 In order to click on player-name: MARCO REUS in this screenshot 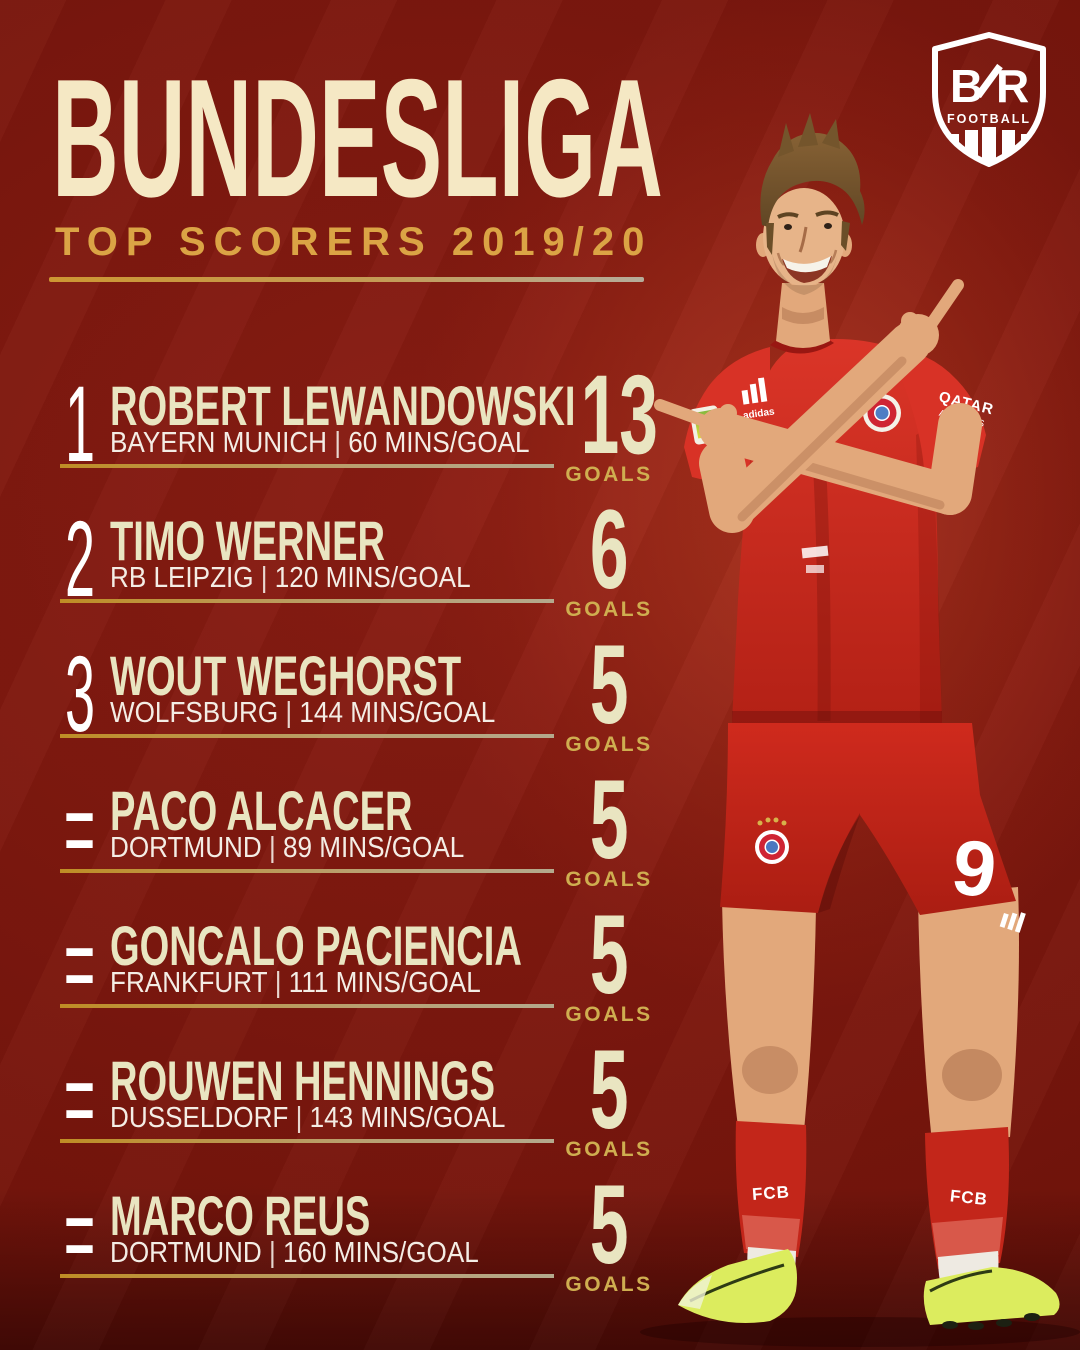, I will do `click(240, 1215)`.